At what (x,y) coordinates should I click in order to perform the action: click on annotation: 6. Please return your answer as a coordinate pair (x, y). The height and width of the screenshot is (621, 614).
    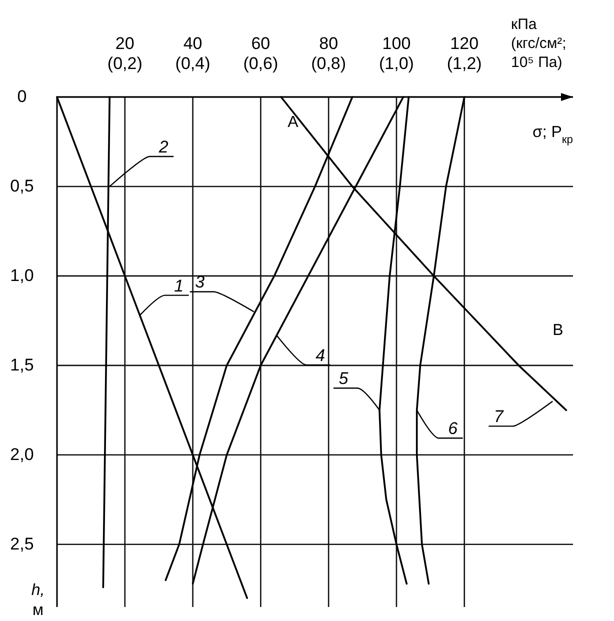
    Looking at the image, I should click on (453, 428).